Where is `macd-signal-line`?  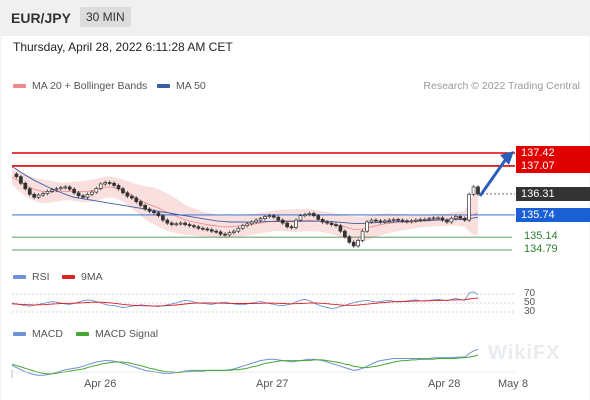 macd-signal-line is located at coordinates (245, 364).